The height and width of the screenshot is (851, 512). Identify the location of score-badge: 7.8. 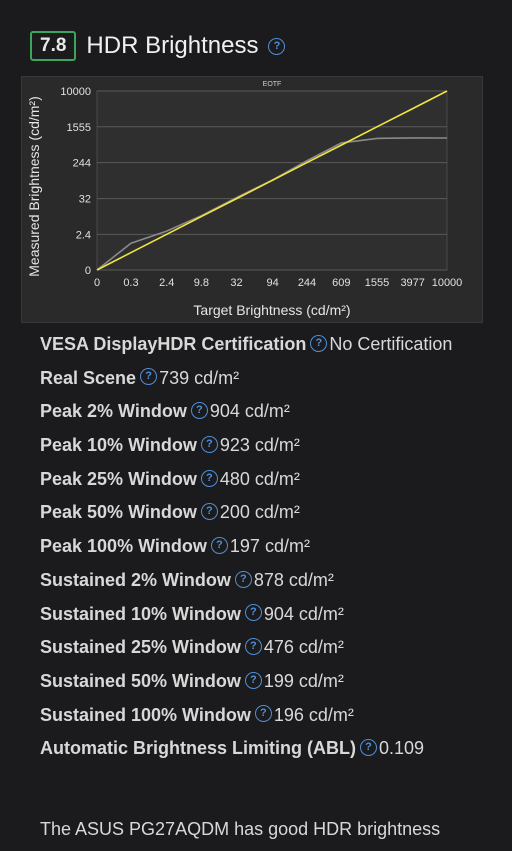
(53, 46).